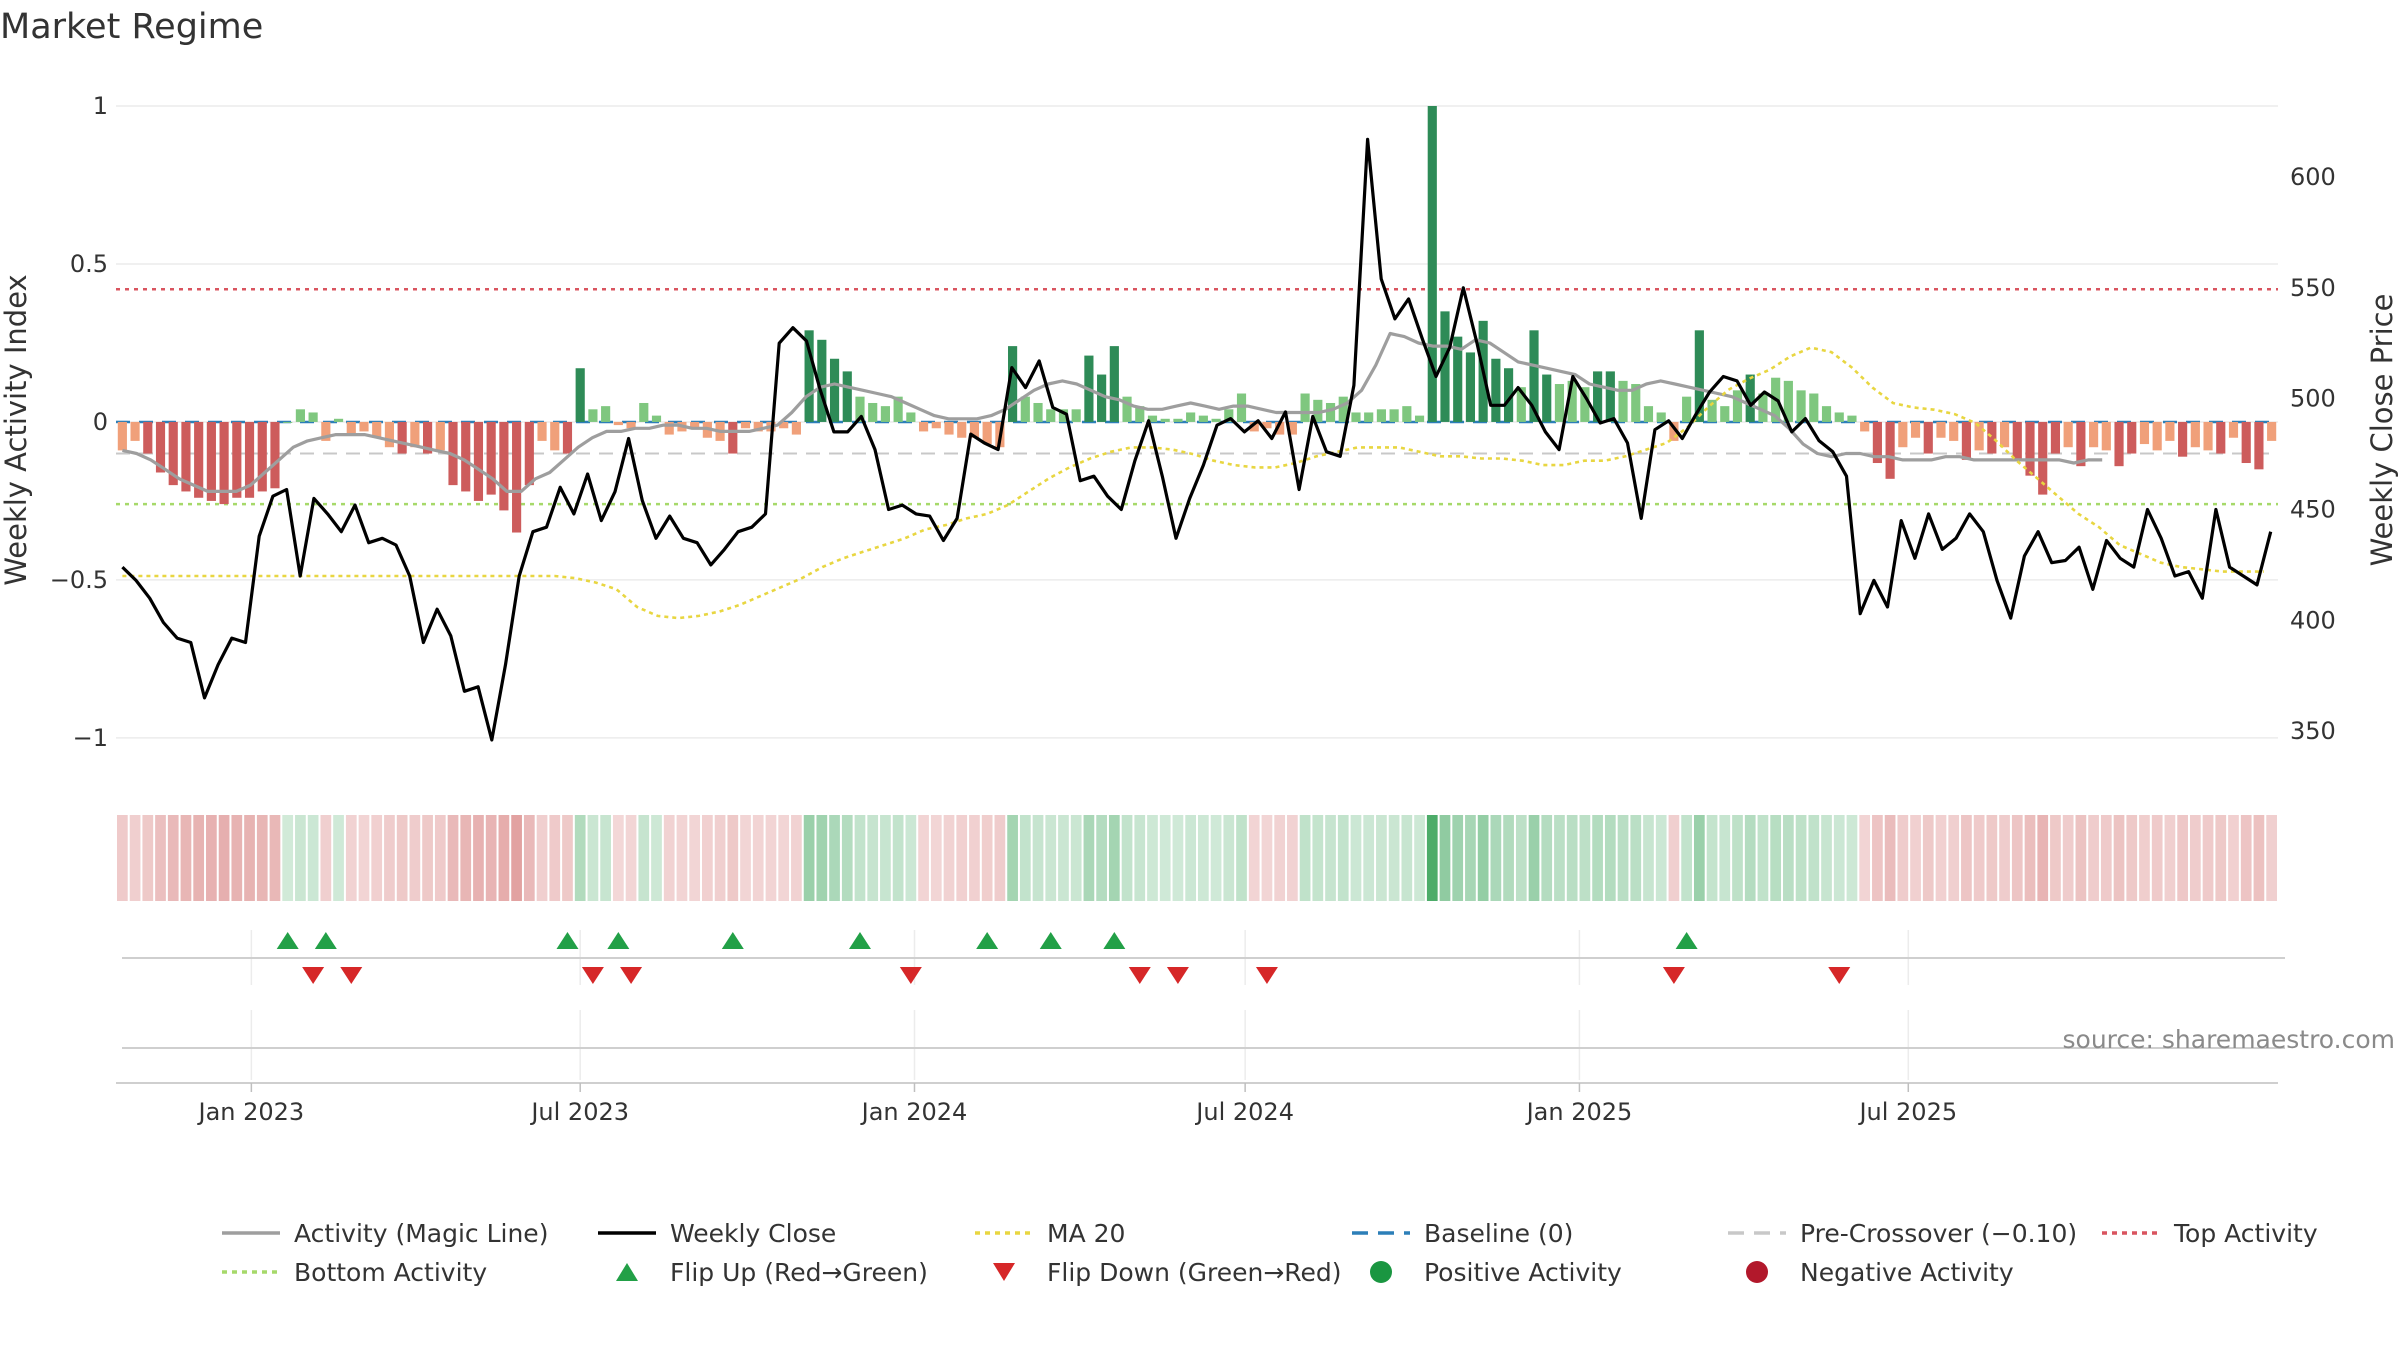 The width and height of the screenshot is (2400, 1350). Describe the element at coordinates (2313, 177) in the screenshot. I see `y2-tick-label: 600` at that location.